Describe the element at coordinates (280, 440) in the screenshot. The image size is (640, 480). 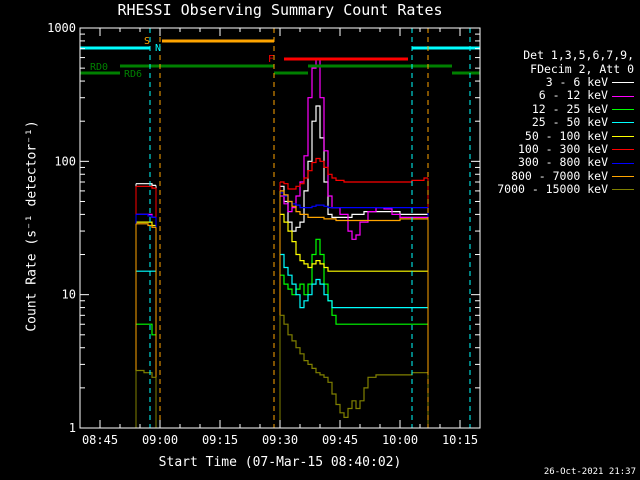
I see `x-tick-label: 09:30` at that location.